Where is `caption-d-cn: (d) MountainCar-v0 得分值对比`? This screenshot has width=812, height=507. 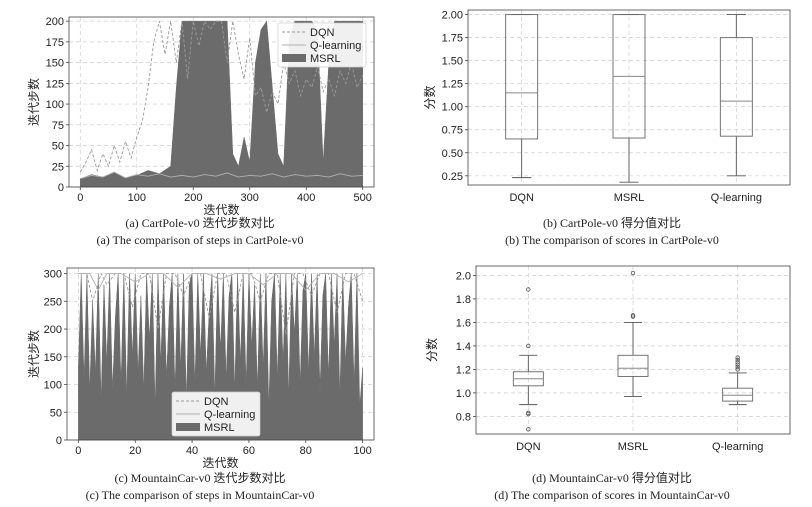
caption-d-cn: (d) MountainCar-v0 得分值对比 is located at coordinates (612, 478).